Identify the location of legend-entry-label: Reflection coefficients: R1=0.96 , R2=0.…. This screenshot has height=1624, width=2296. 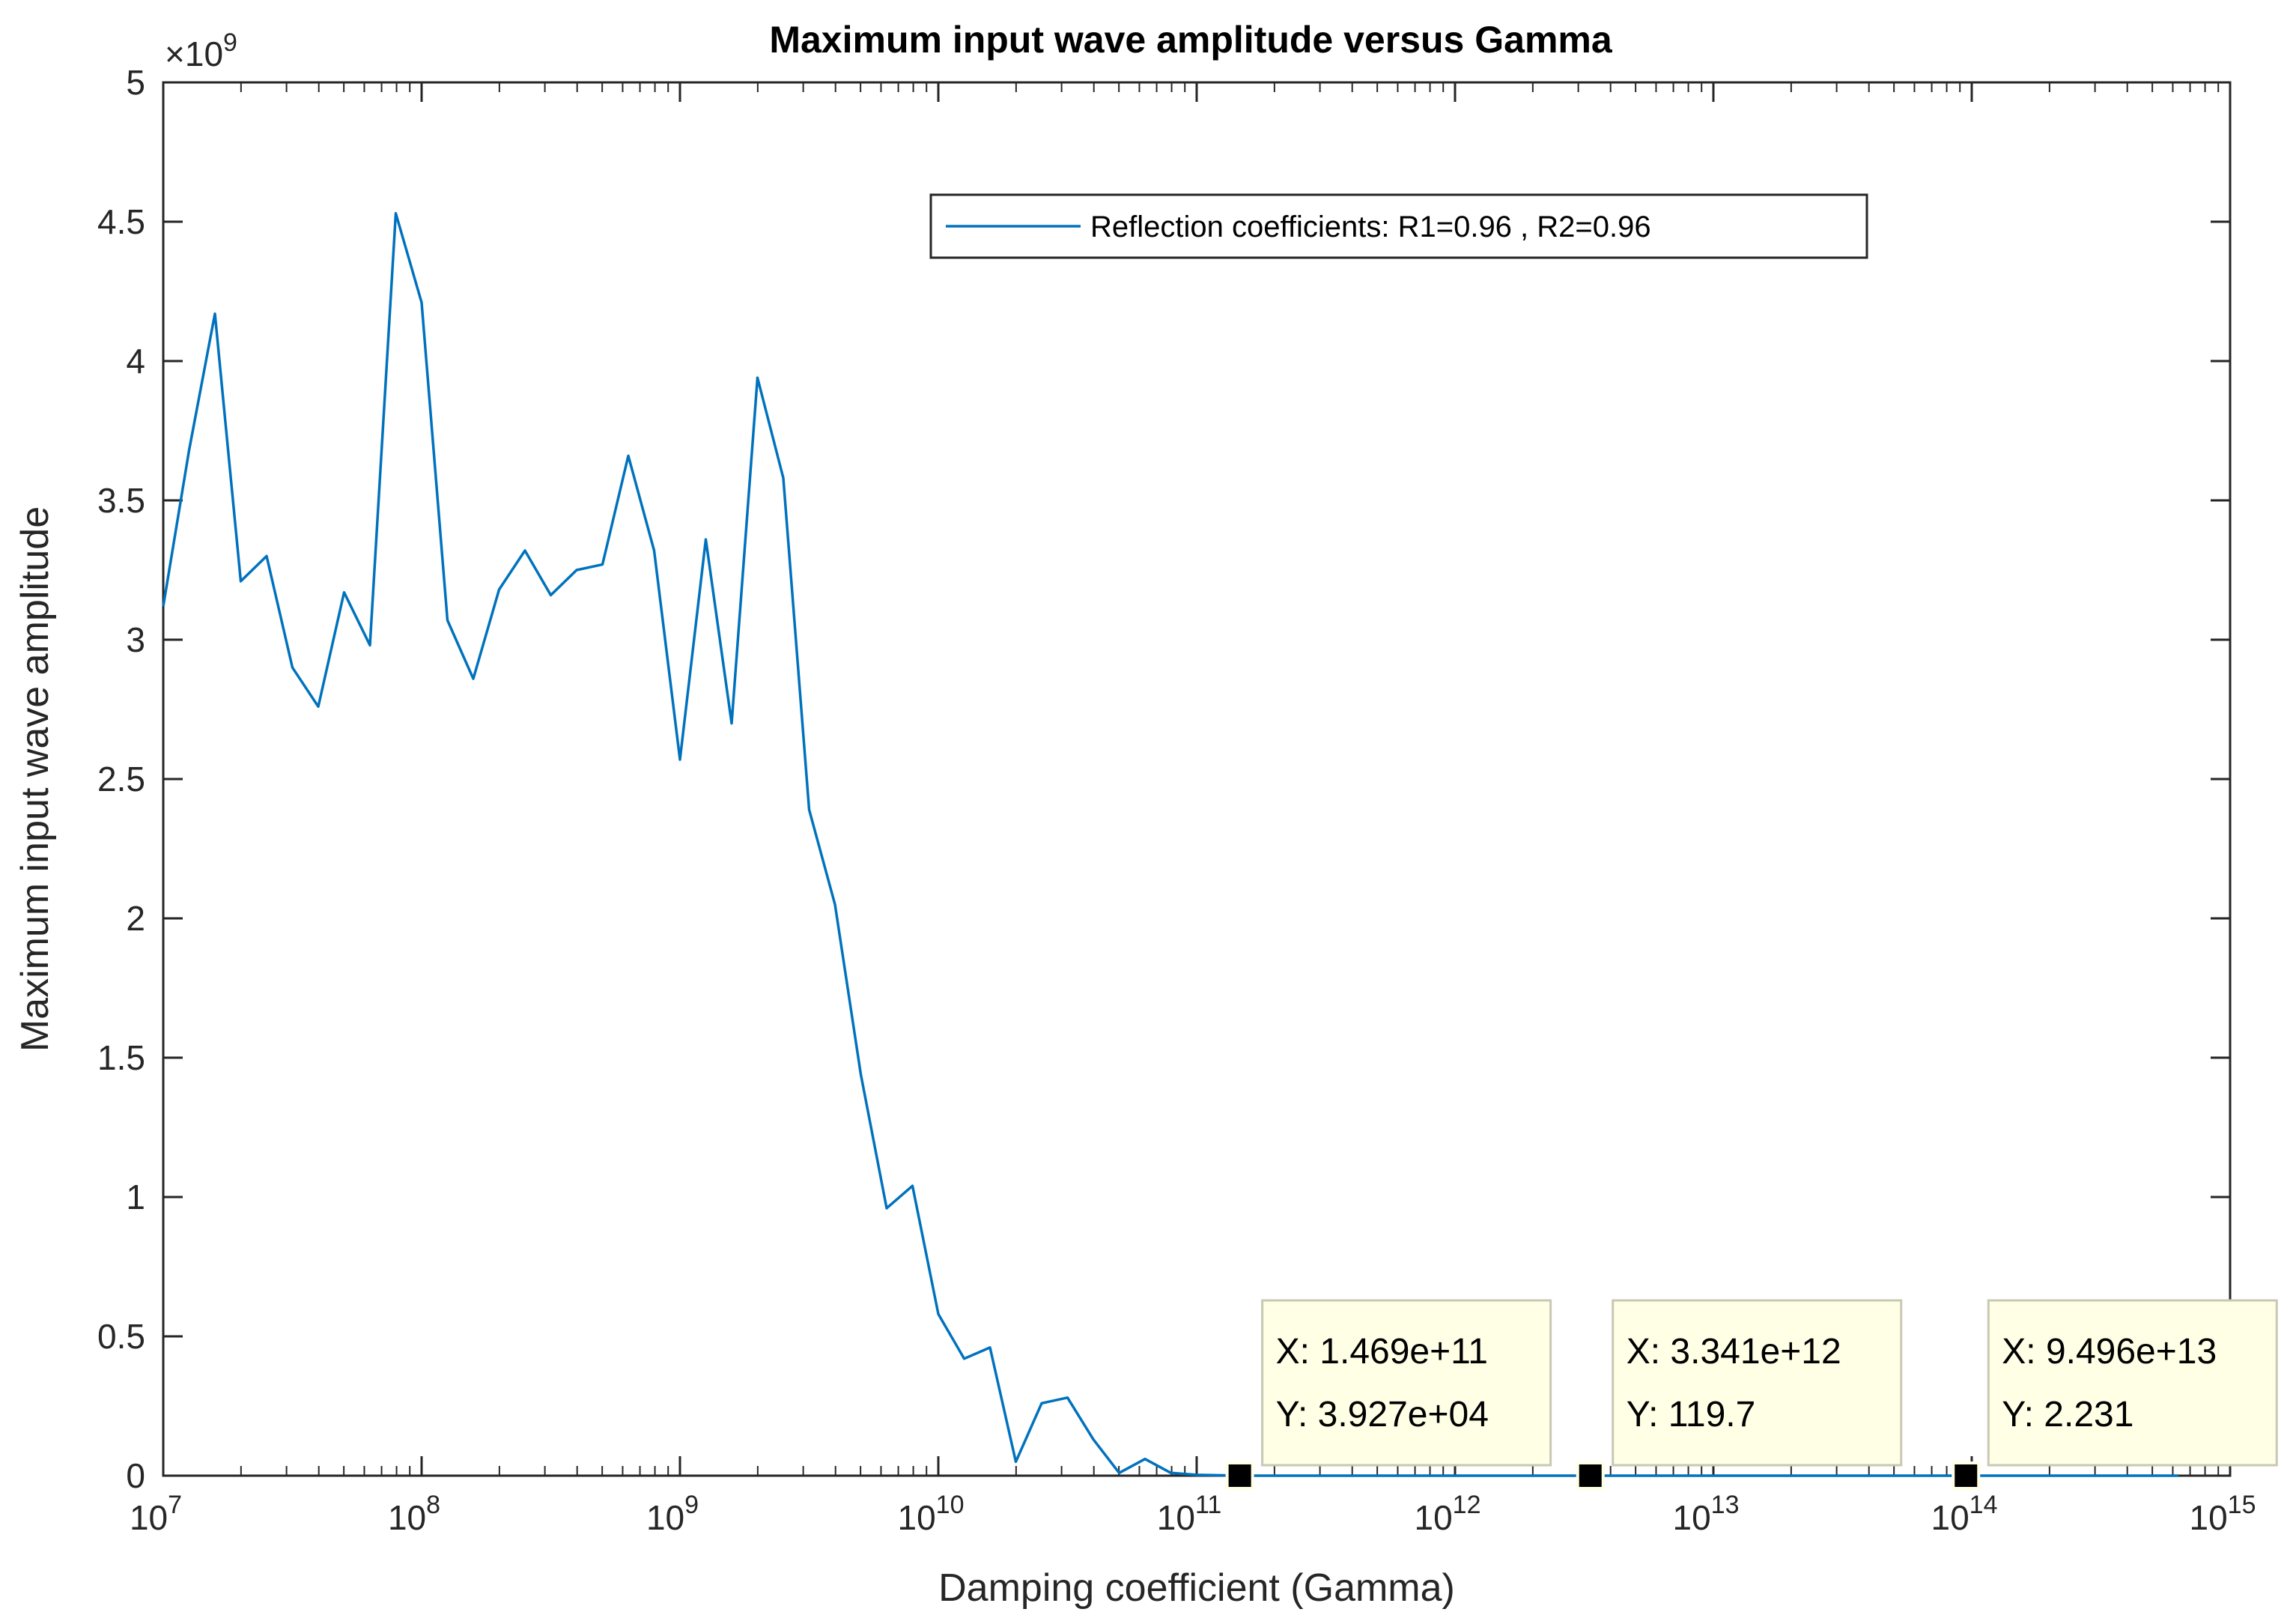
(1370, 226).